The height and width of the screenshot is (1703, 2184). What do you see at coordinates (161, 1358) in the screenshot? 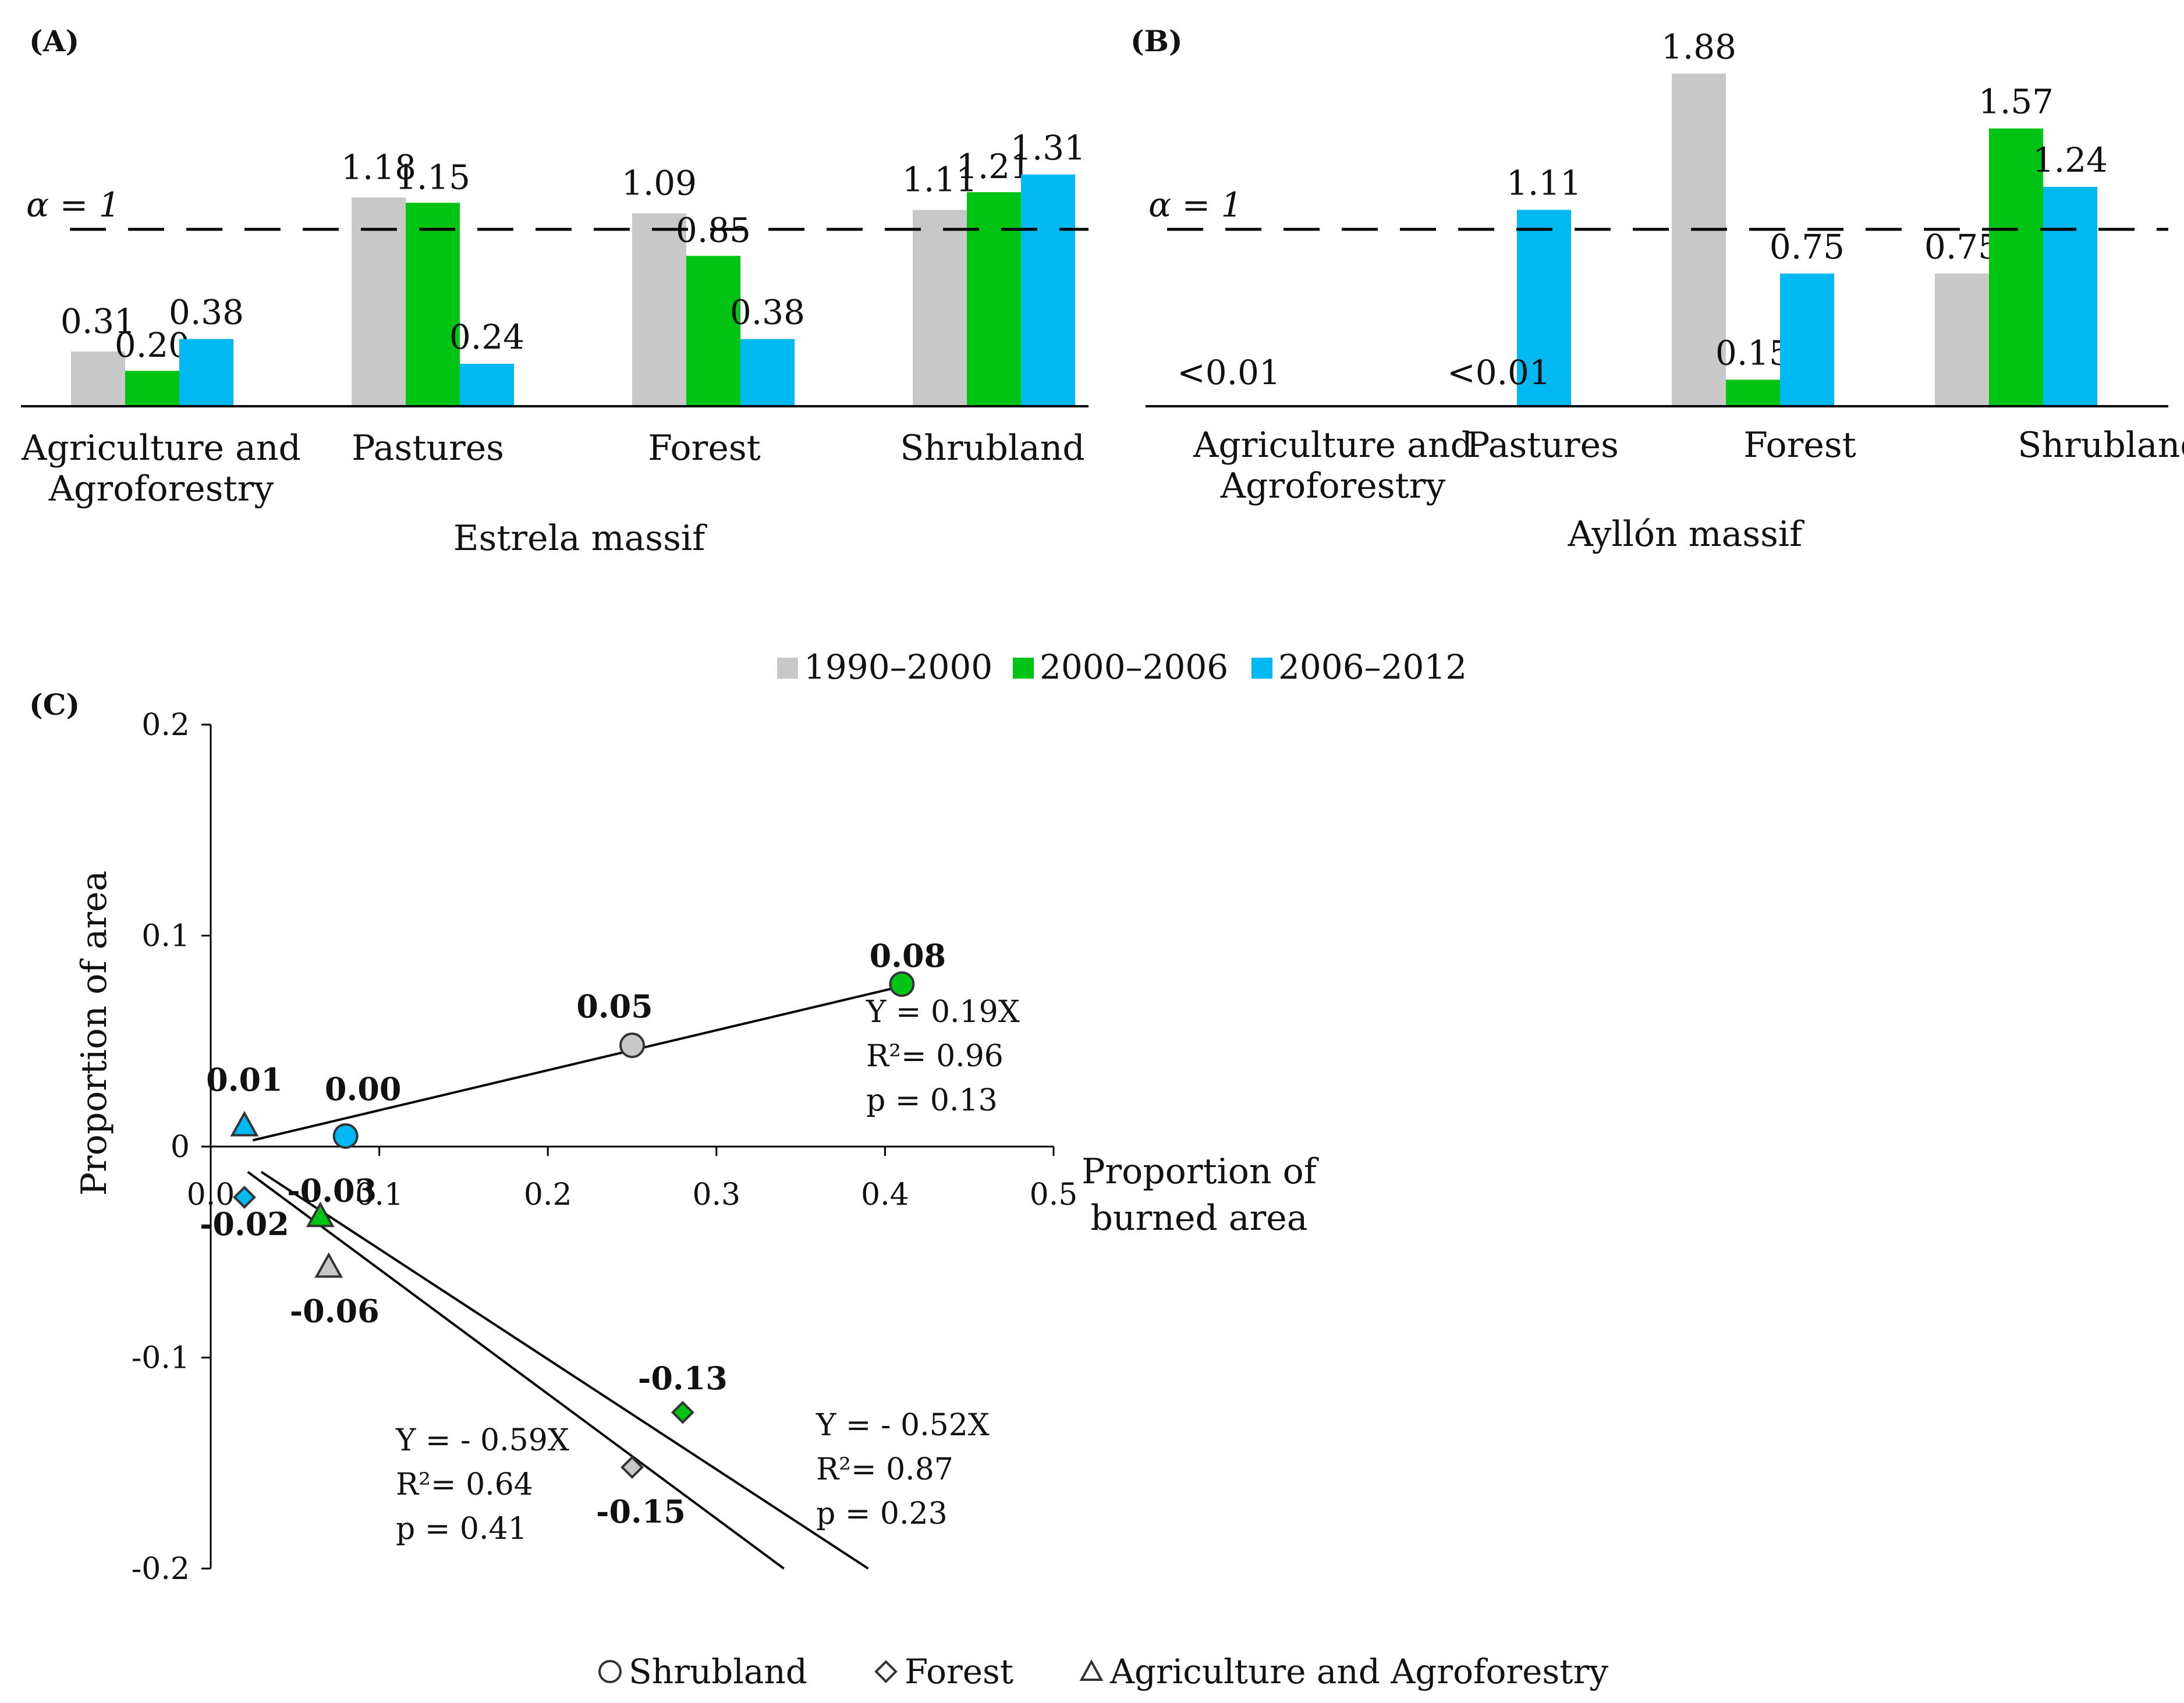
I see `y-tick-label: -0.1` at bounding box center [161, 1358].